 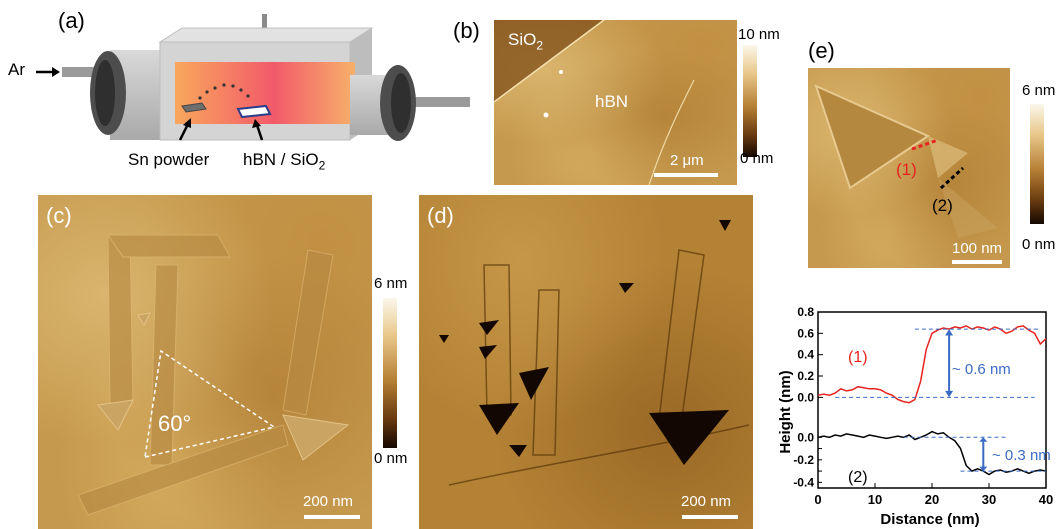 I want to click on afm-image-b: SiO2 hBN 2 μm, so click(x=615, y=102).